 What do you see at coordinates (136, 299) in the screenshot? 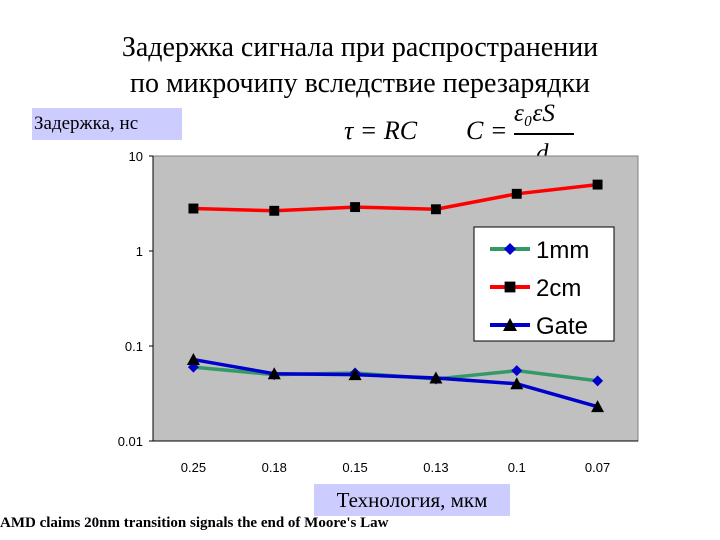
I see `y-axis: 10 1 0.1 0.01` at bounding box center [136, 299].